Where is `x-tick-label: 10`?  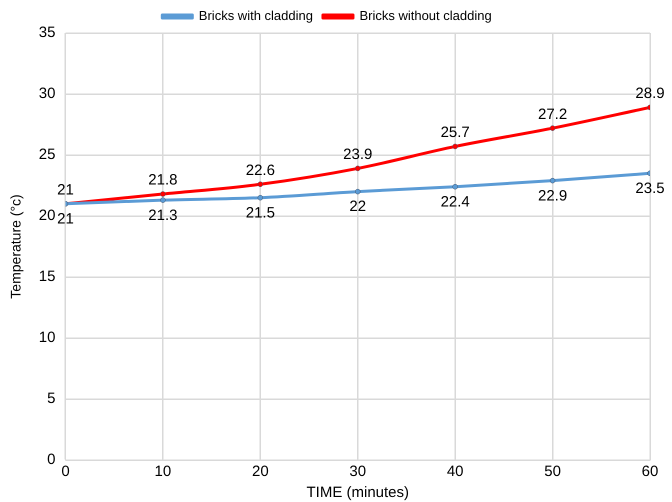
x-tick-label: 10 is located at coordinates (163, 471).